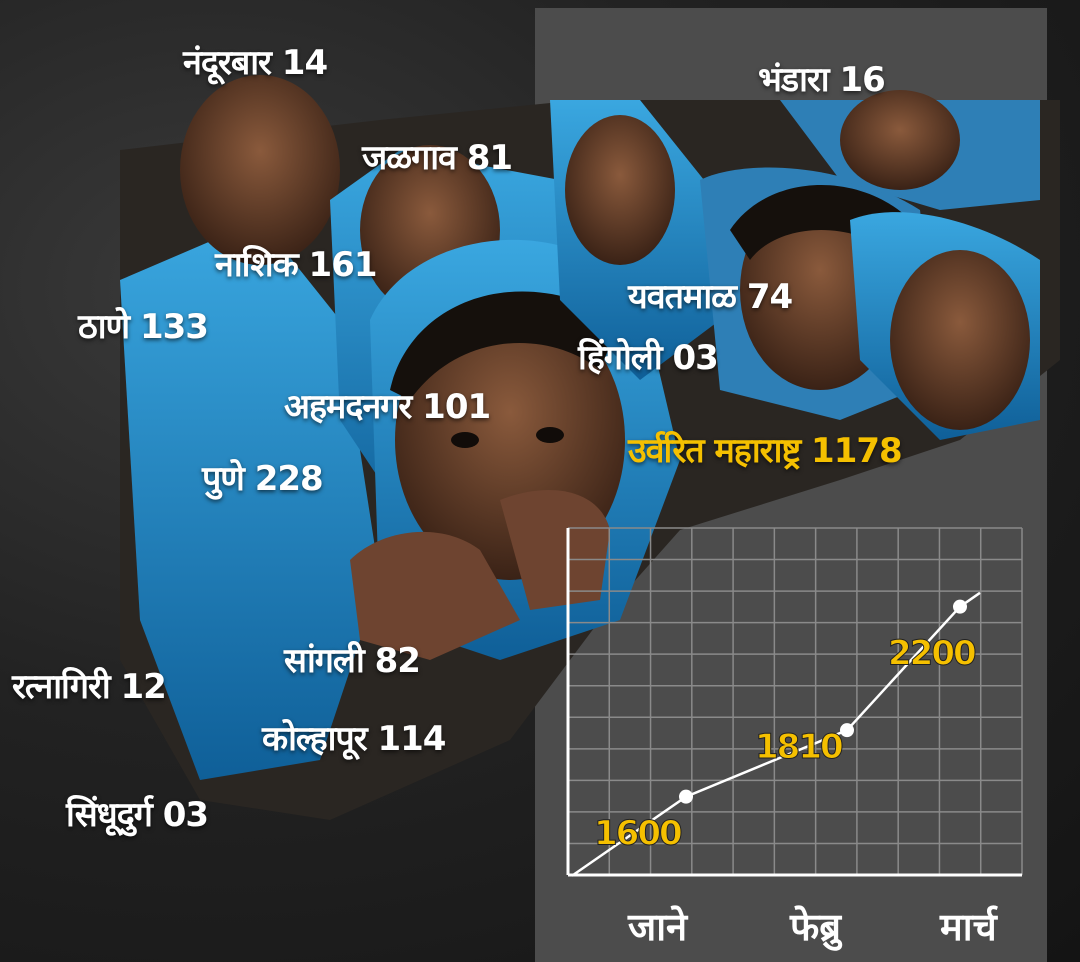  I want to click on x-tick-label: फेब्रु, so click(815, 927).